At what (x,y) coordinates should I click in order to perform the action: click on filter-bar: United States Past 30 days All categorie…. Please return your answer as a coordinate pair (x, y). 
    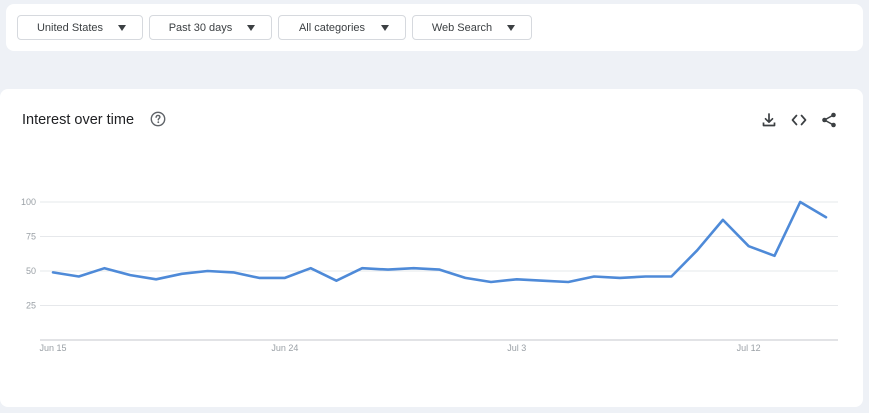
    Looking at the image, I should click on (434, 27).